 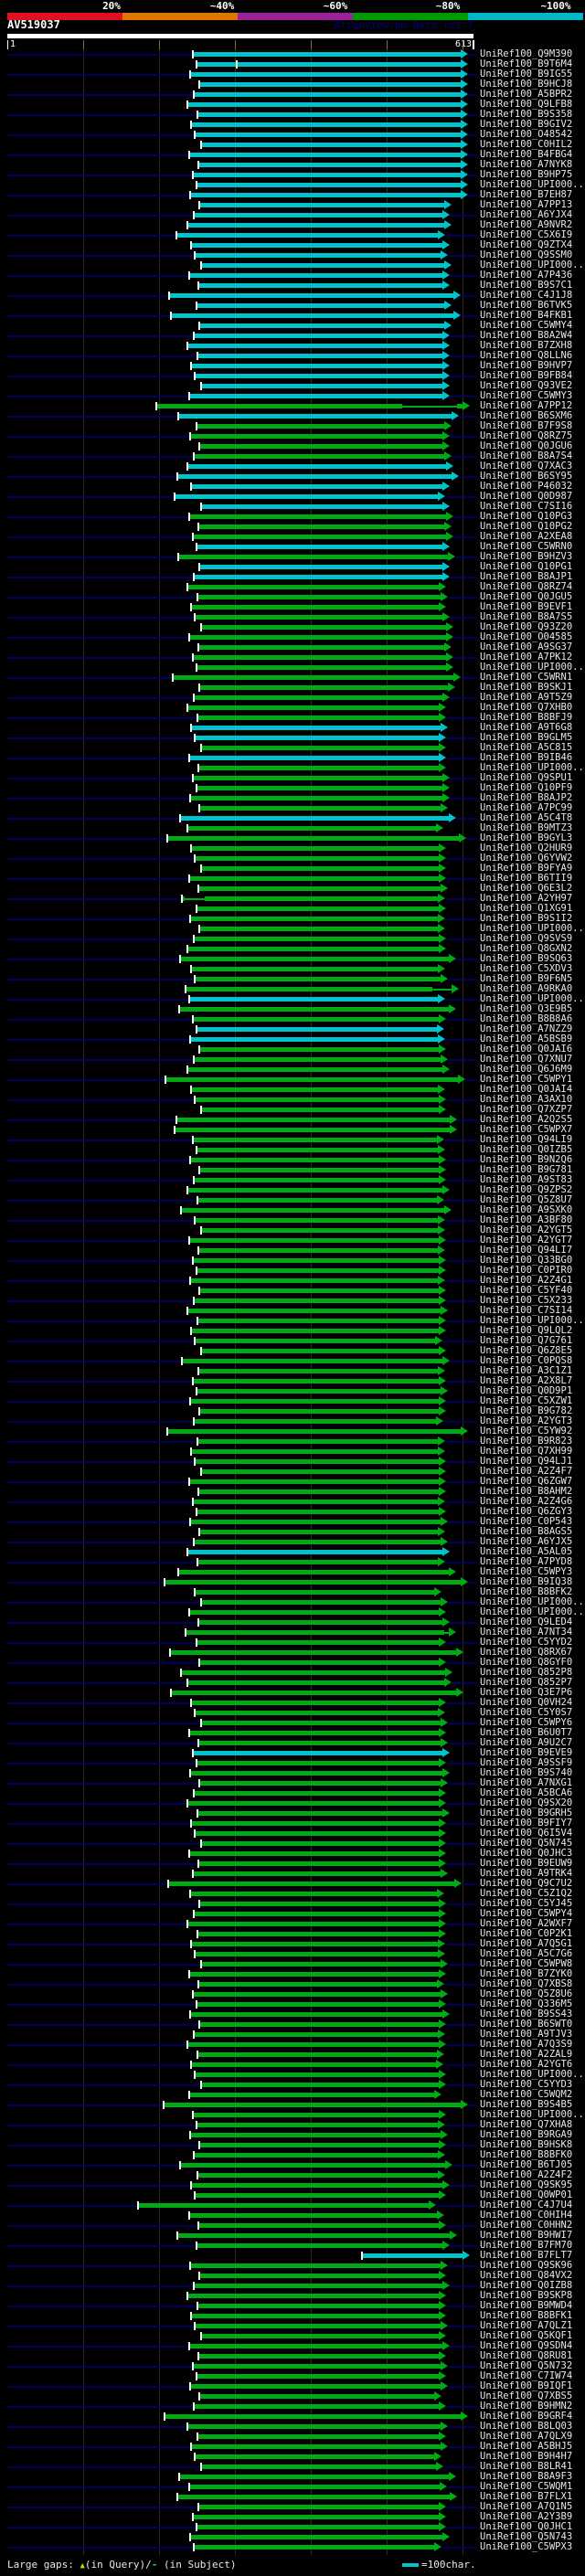 I want to click on hit-label: UniRef100_A7PK12, so click(x=527, y=657).